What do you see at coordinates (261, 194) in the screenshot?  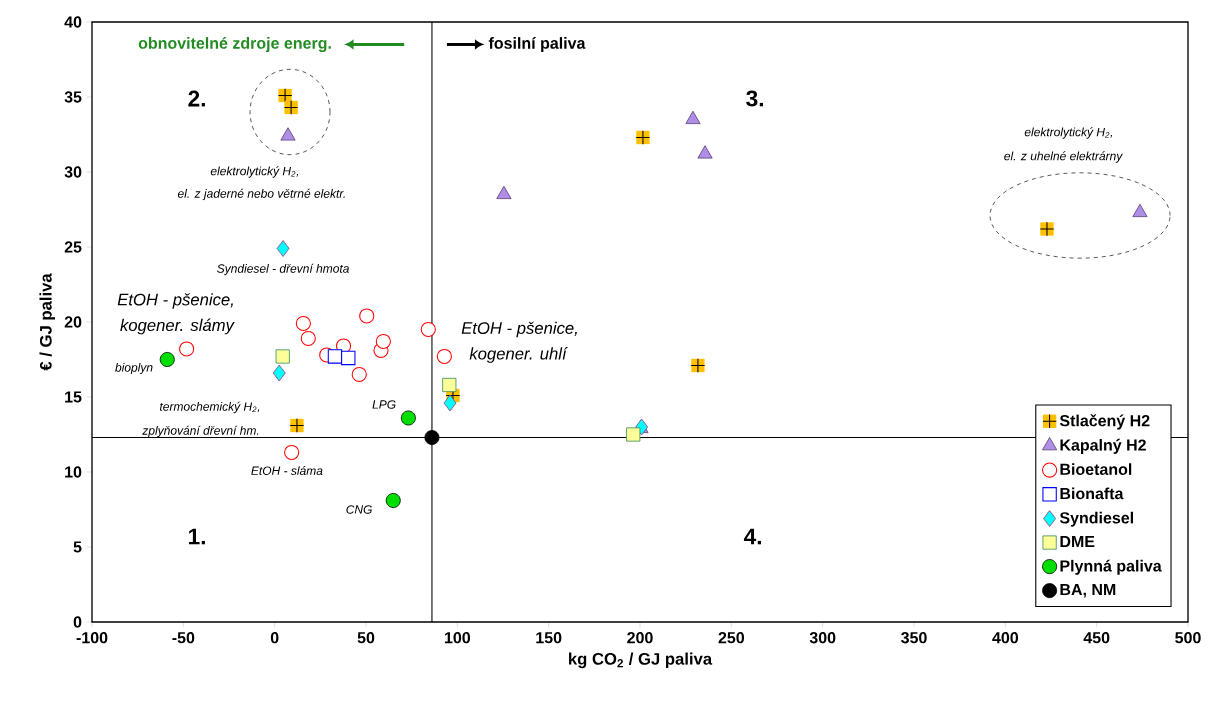 I see `annotation: el. z jaderné nebo větrné elektr.` at bounding box center [261, 194].